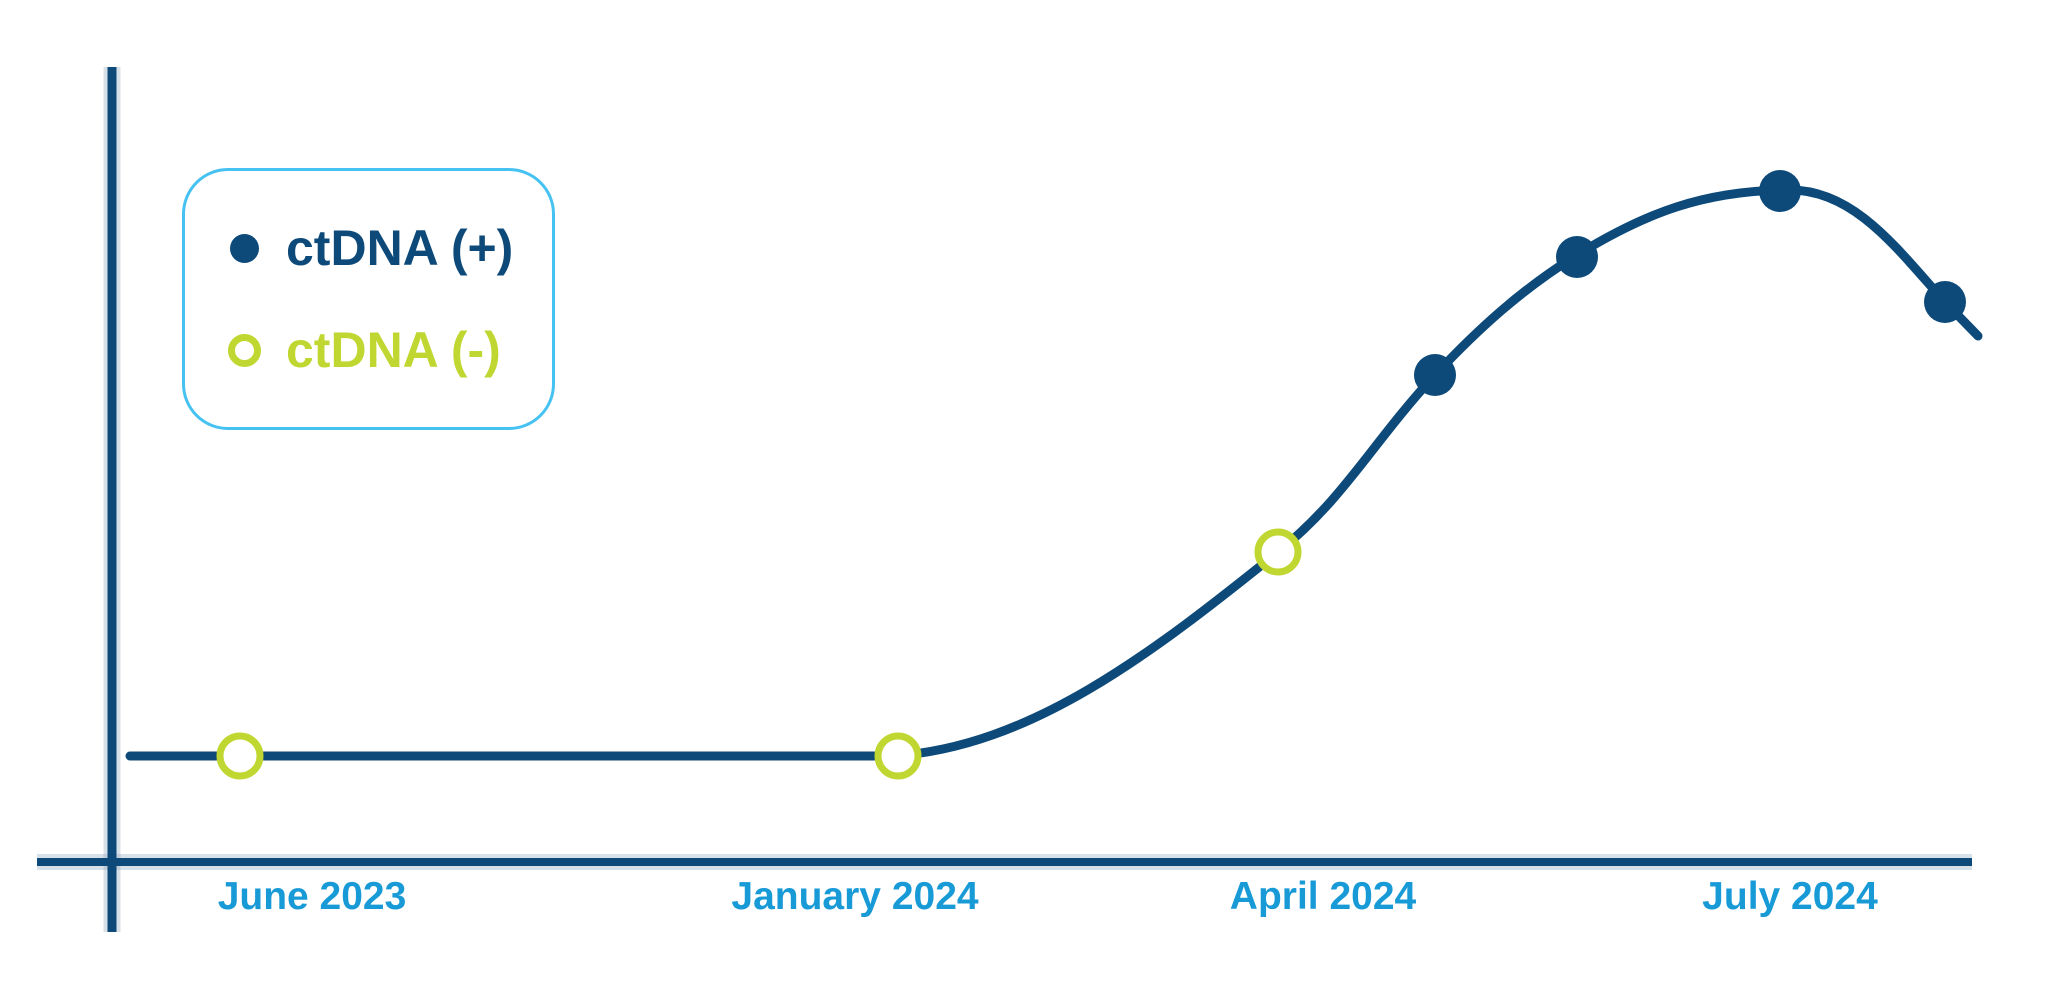  I want to click on filled-circle-icon, so click(244, 248).